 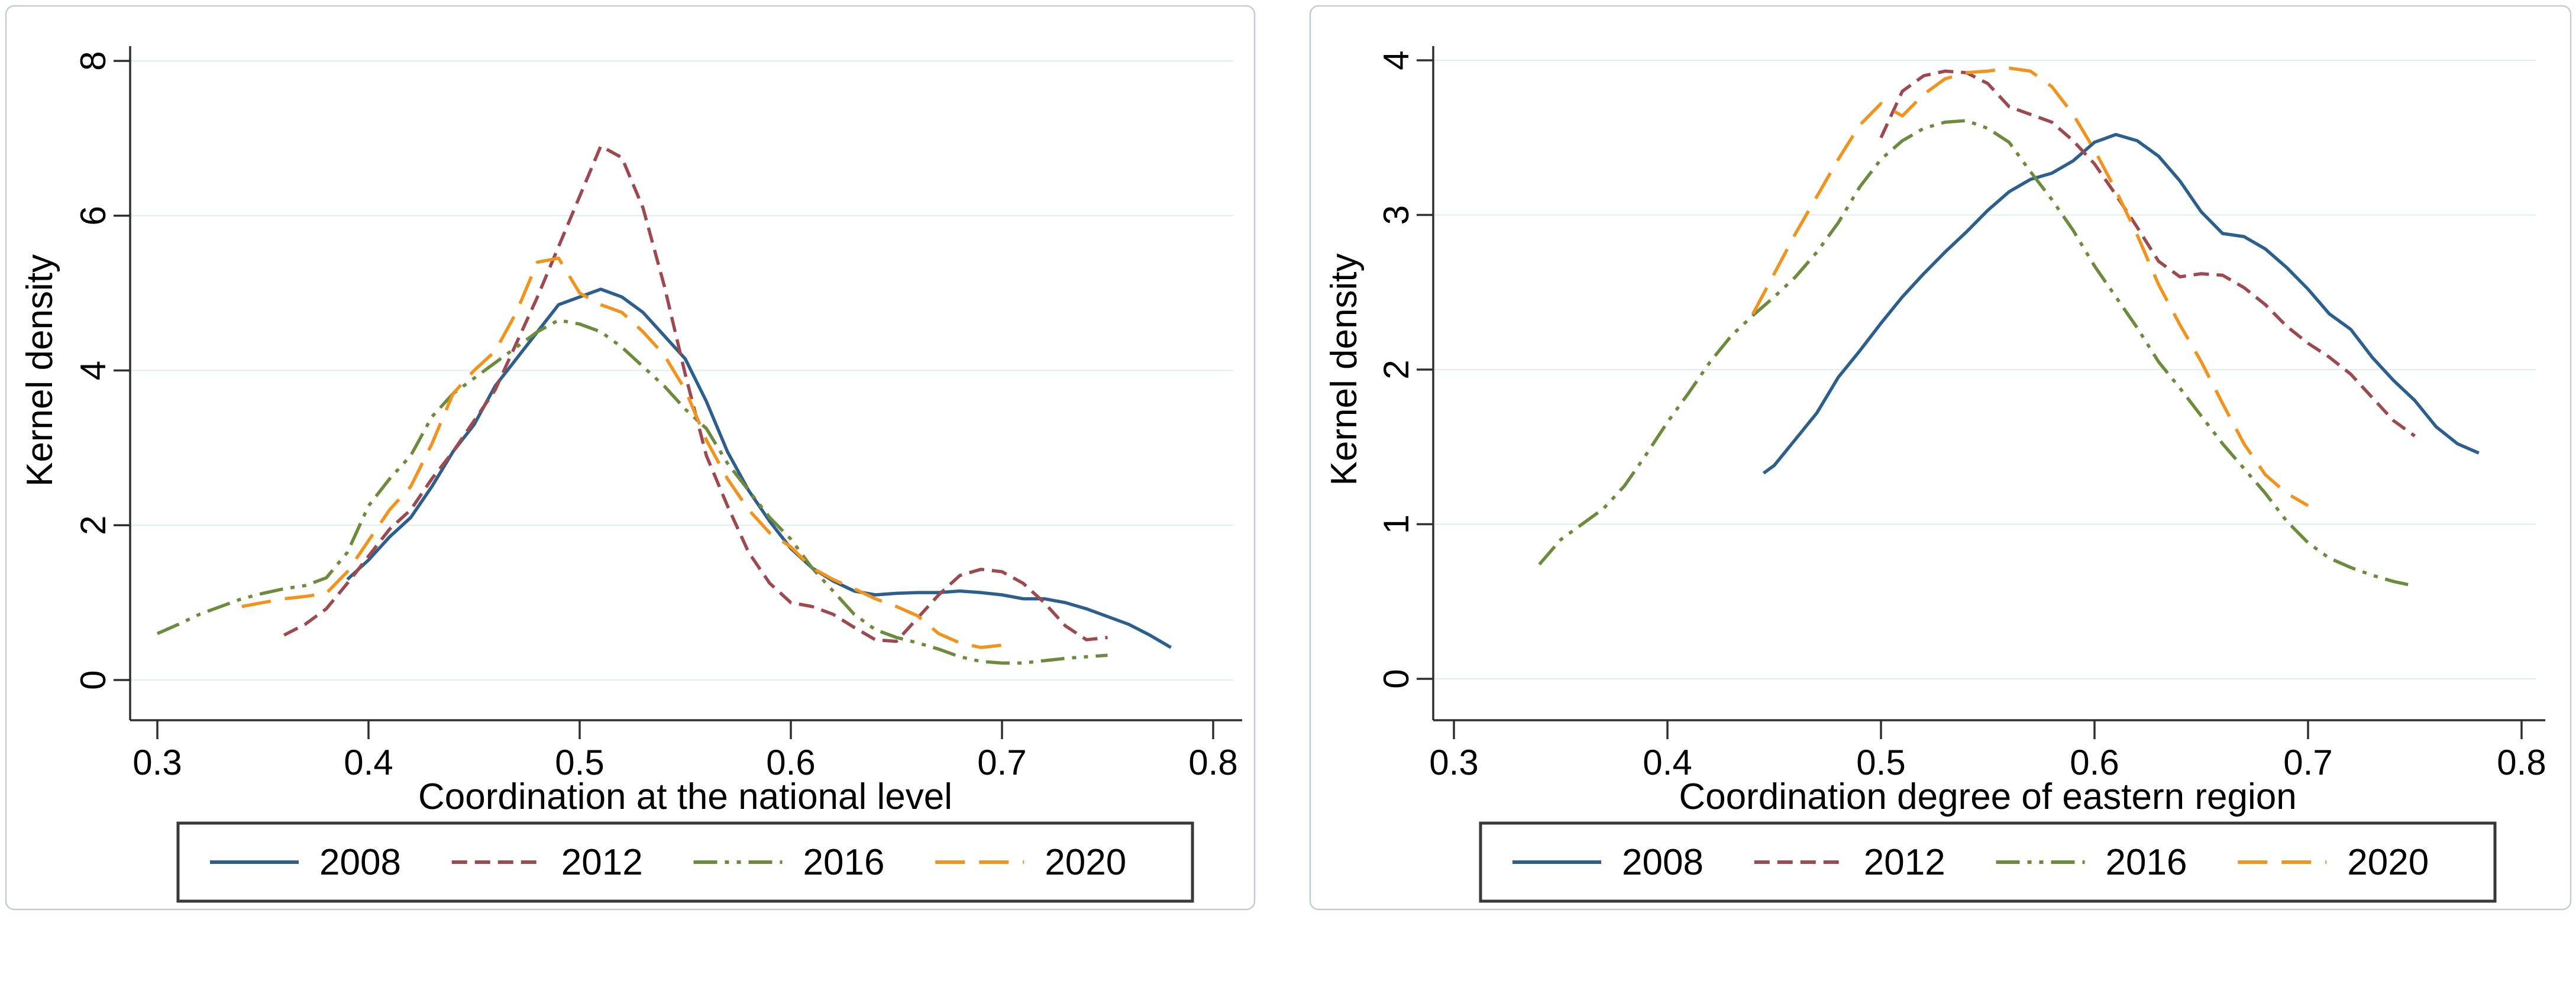 What do you see at coordinates (2147, 253) in the screenshot?
I see `series-line-2012` at bounding box center [2147, 253].